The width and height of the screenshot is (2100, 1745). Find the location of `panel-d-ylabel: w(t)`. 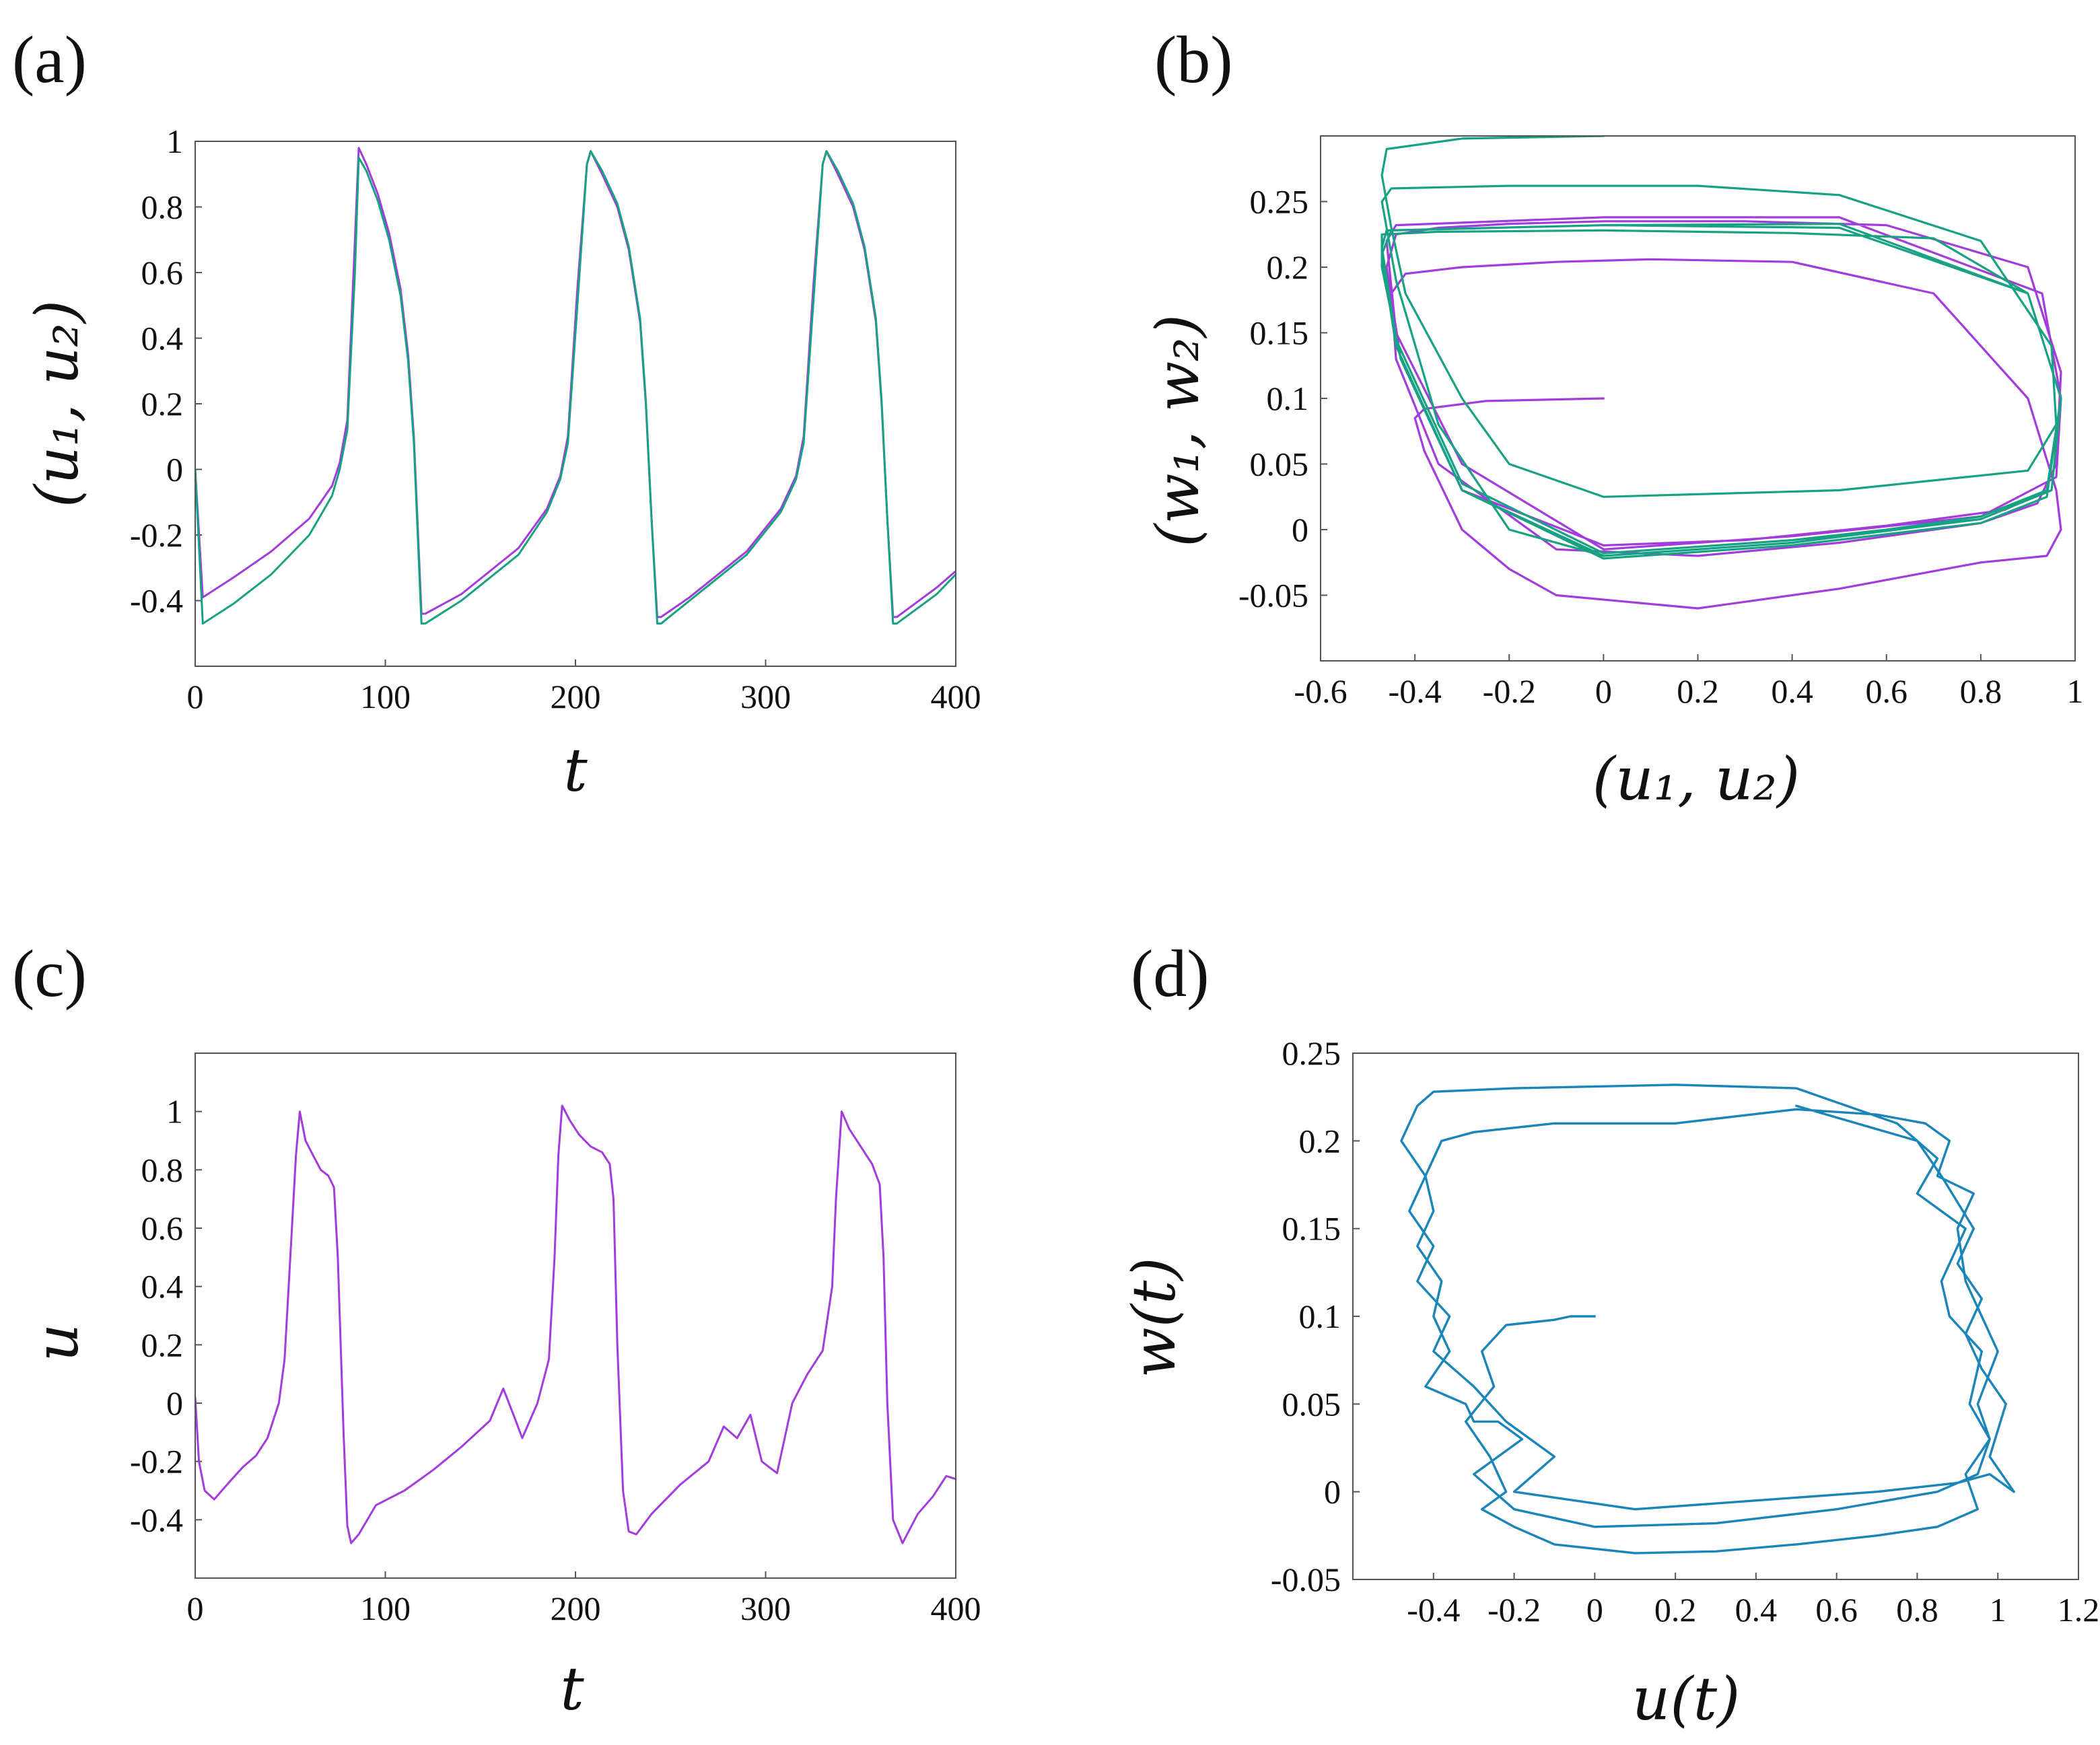

panel-d-ylabel: w(t) is located at coordinates (1154, 1317).